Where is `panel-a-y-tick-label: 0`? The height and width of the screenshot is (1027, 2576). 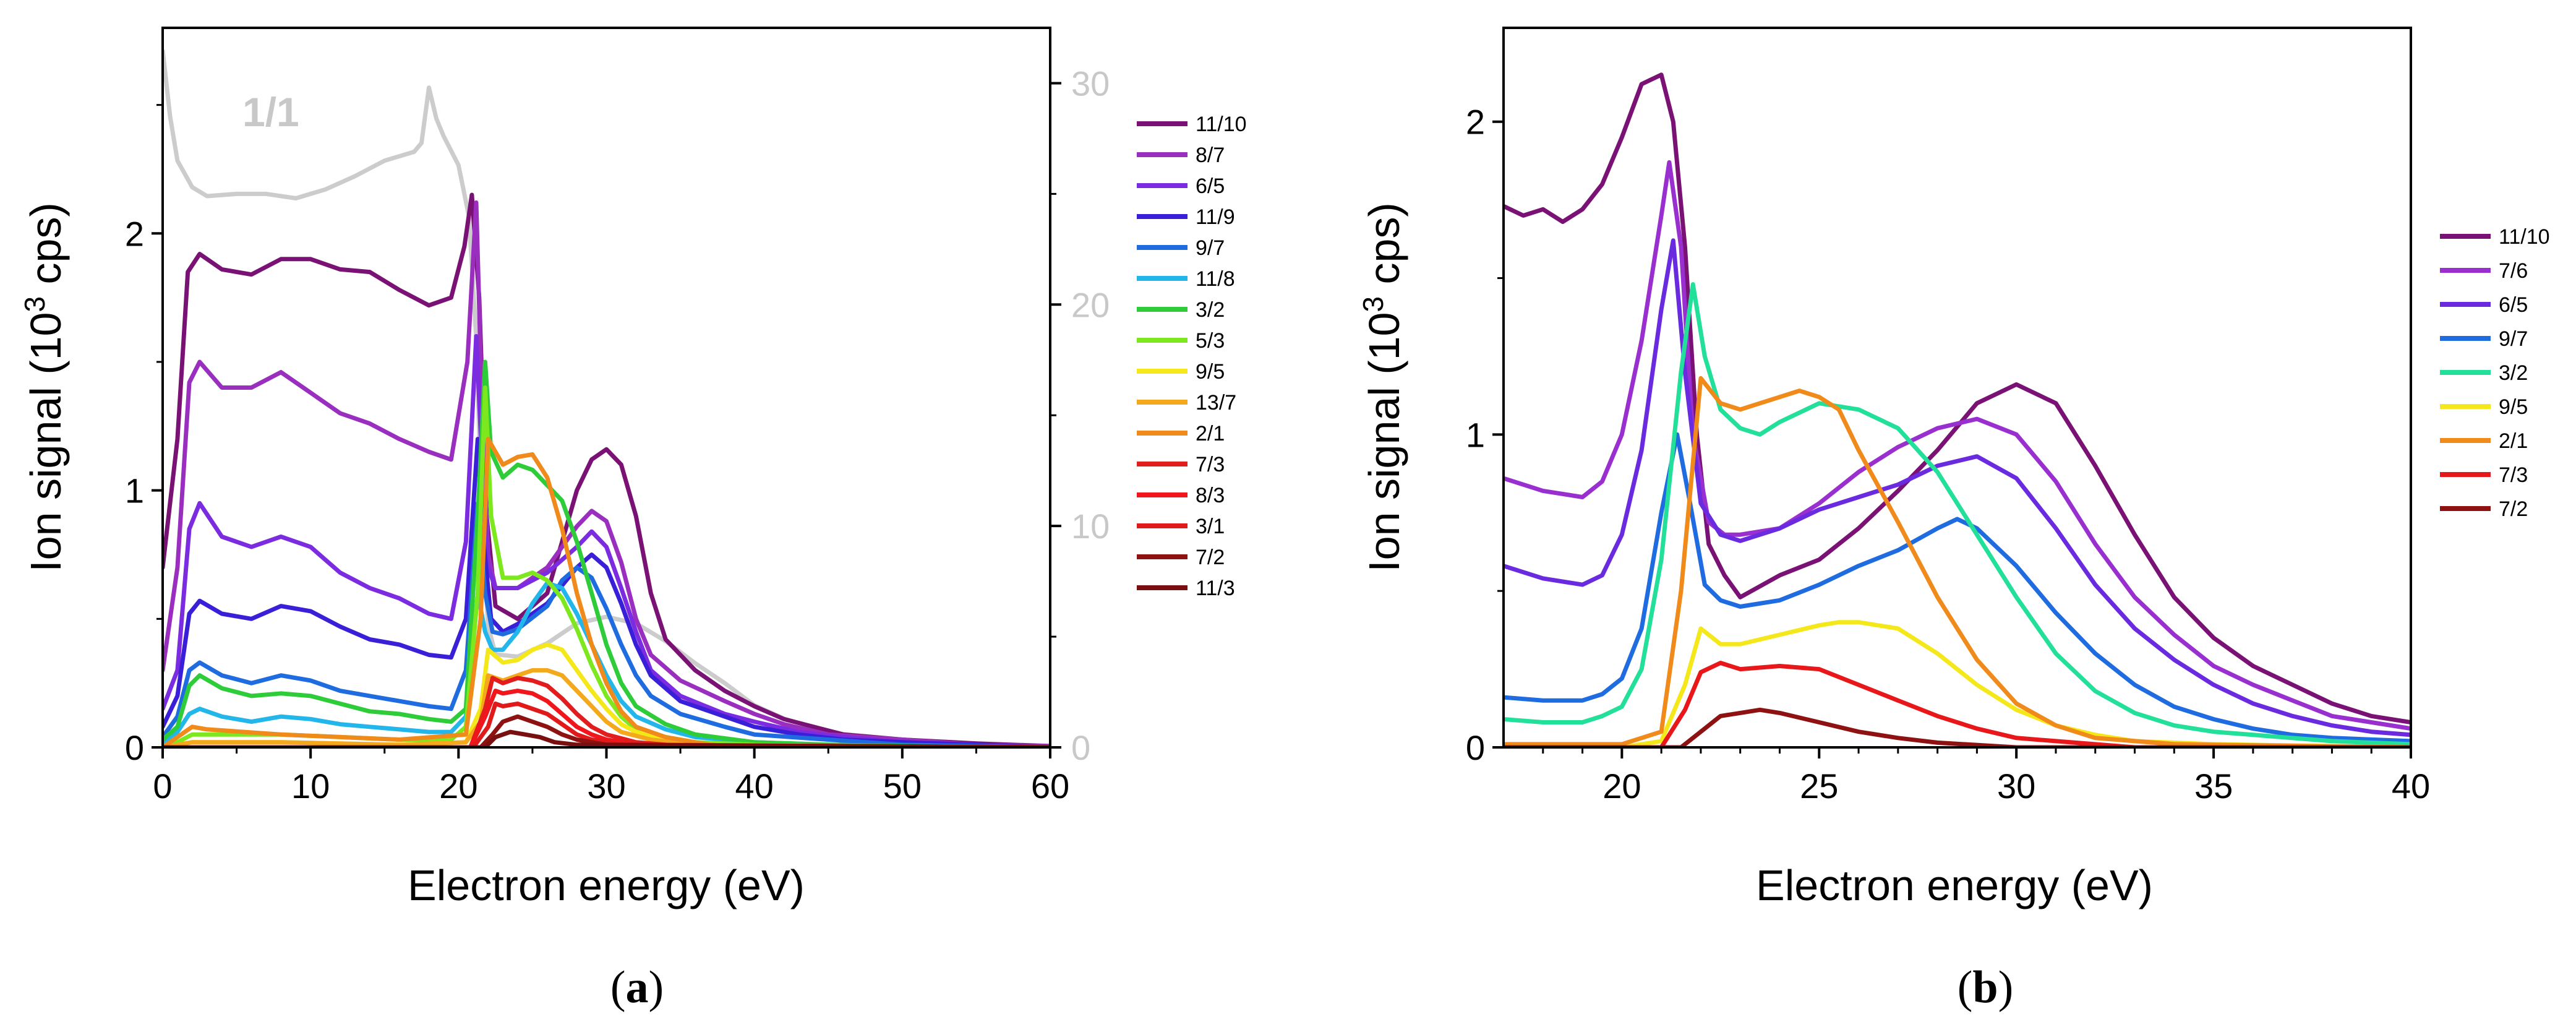
panel-a-y-tick-label: 0 is located at coordinates (134, 748).